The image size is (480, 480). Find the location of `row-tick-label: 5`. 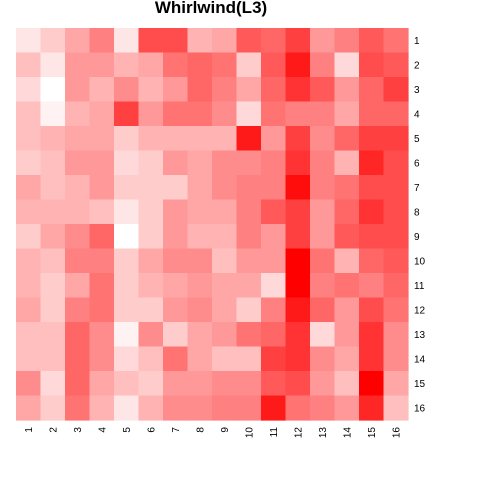

row-tick-label: 5 is located at coordinates (417, 139).